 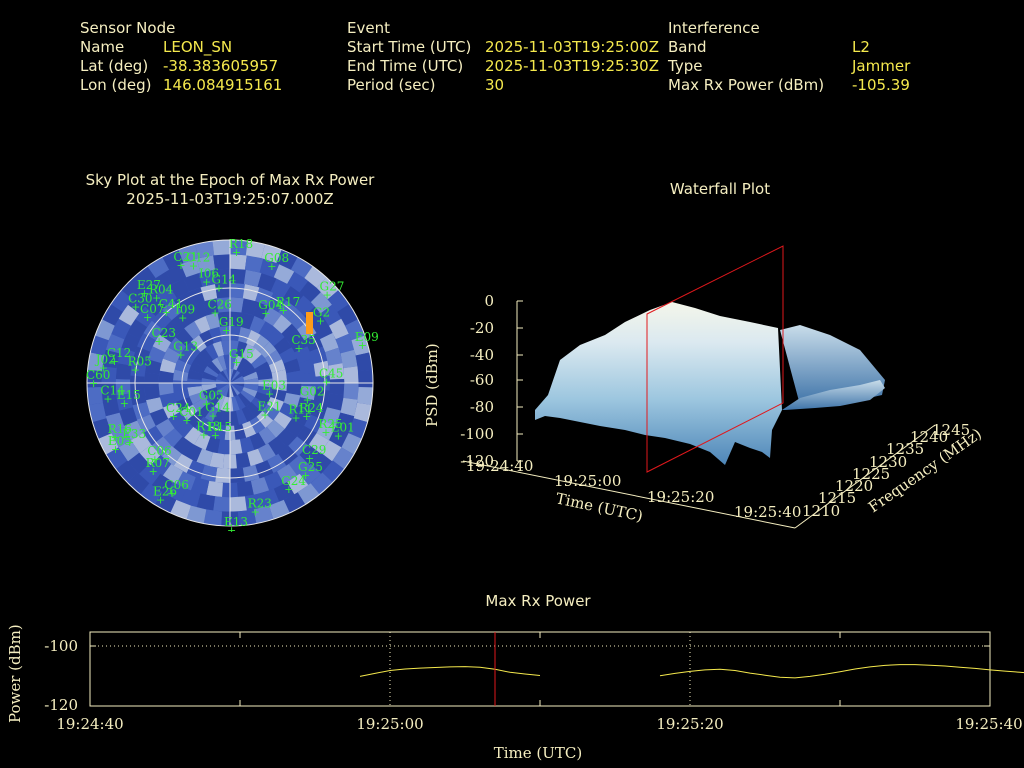 I want to click on z-tick: -80, so click(x=482, y=407).